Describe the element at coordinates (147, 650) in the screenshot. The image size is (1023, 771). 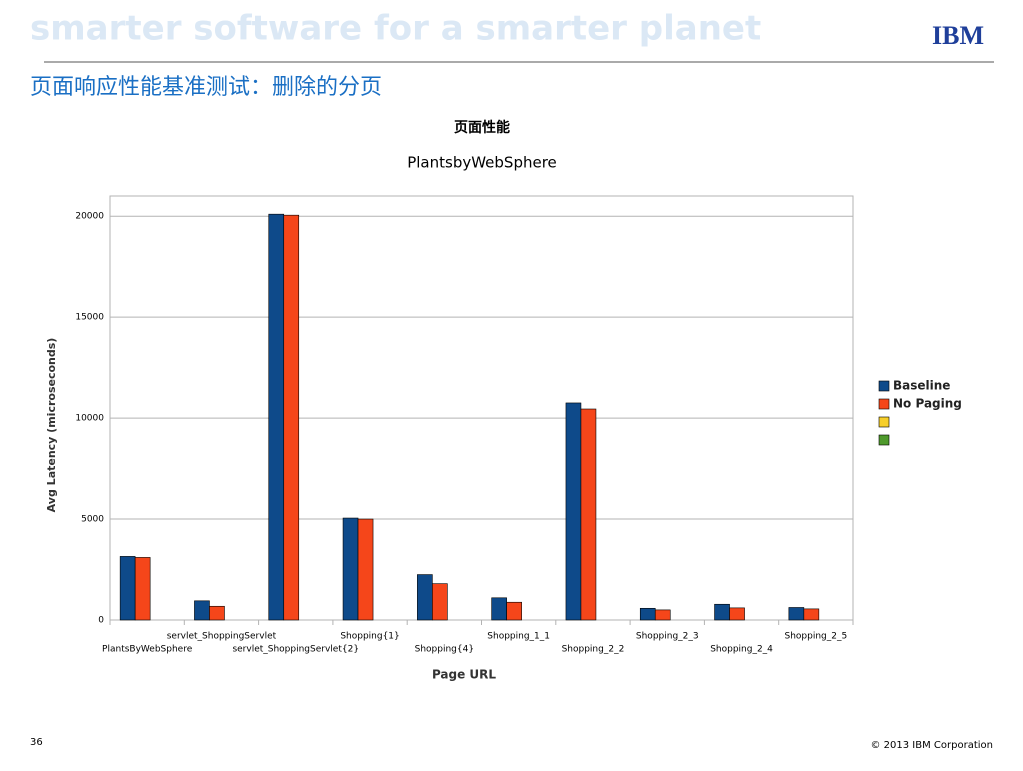
I see `x-tick-label: PlantsByWebSphere` at that location.